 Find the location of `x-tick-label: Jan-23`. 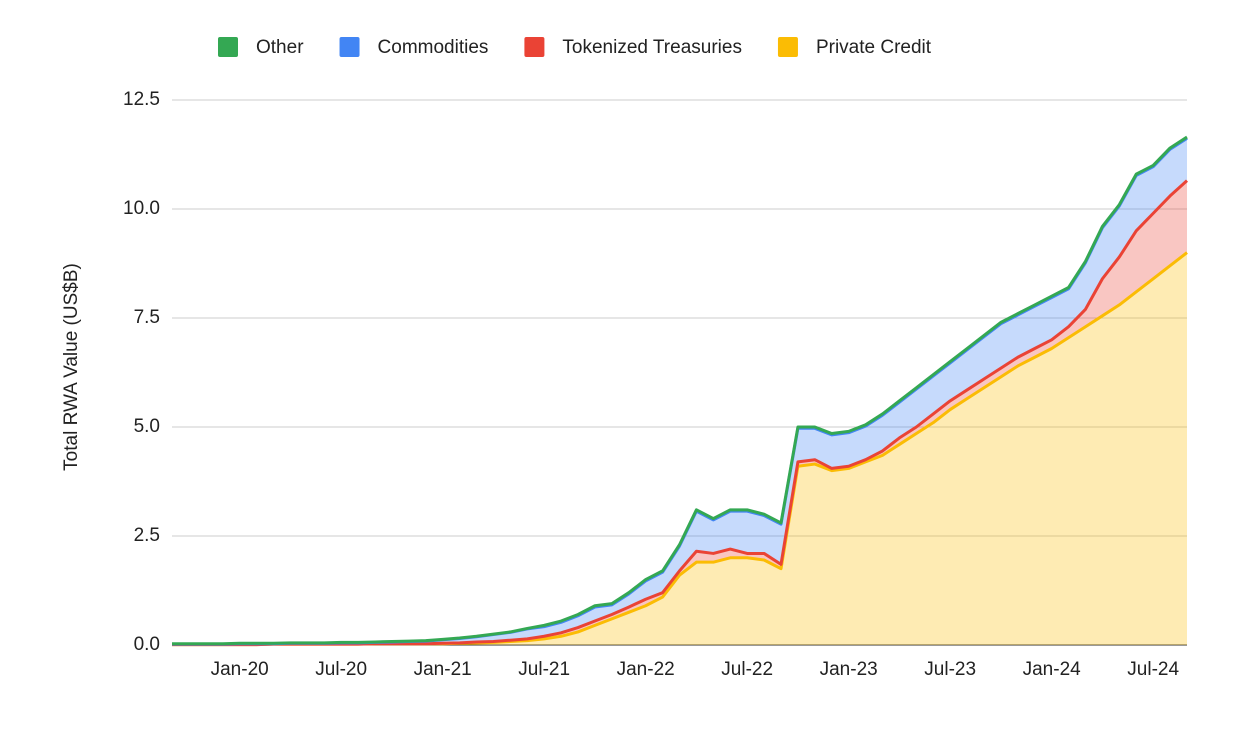

x-tick-label: Jan-23 is located at coordinates (849, 669).